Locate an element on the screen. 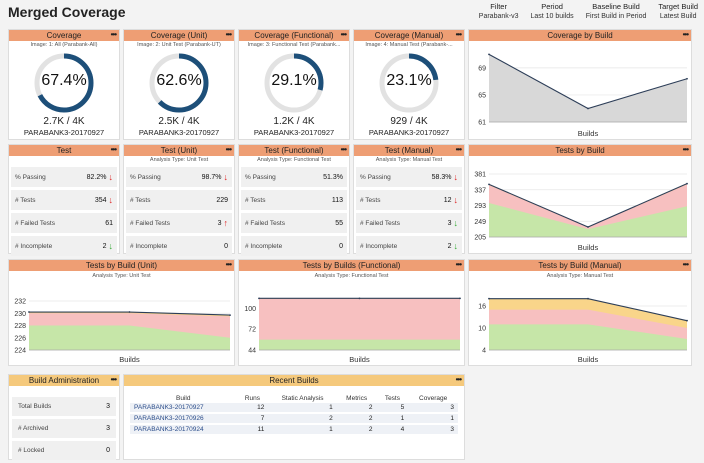 The image size is (704, 463). metric-value-text: 2 is located at coordinates (449, 246).